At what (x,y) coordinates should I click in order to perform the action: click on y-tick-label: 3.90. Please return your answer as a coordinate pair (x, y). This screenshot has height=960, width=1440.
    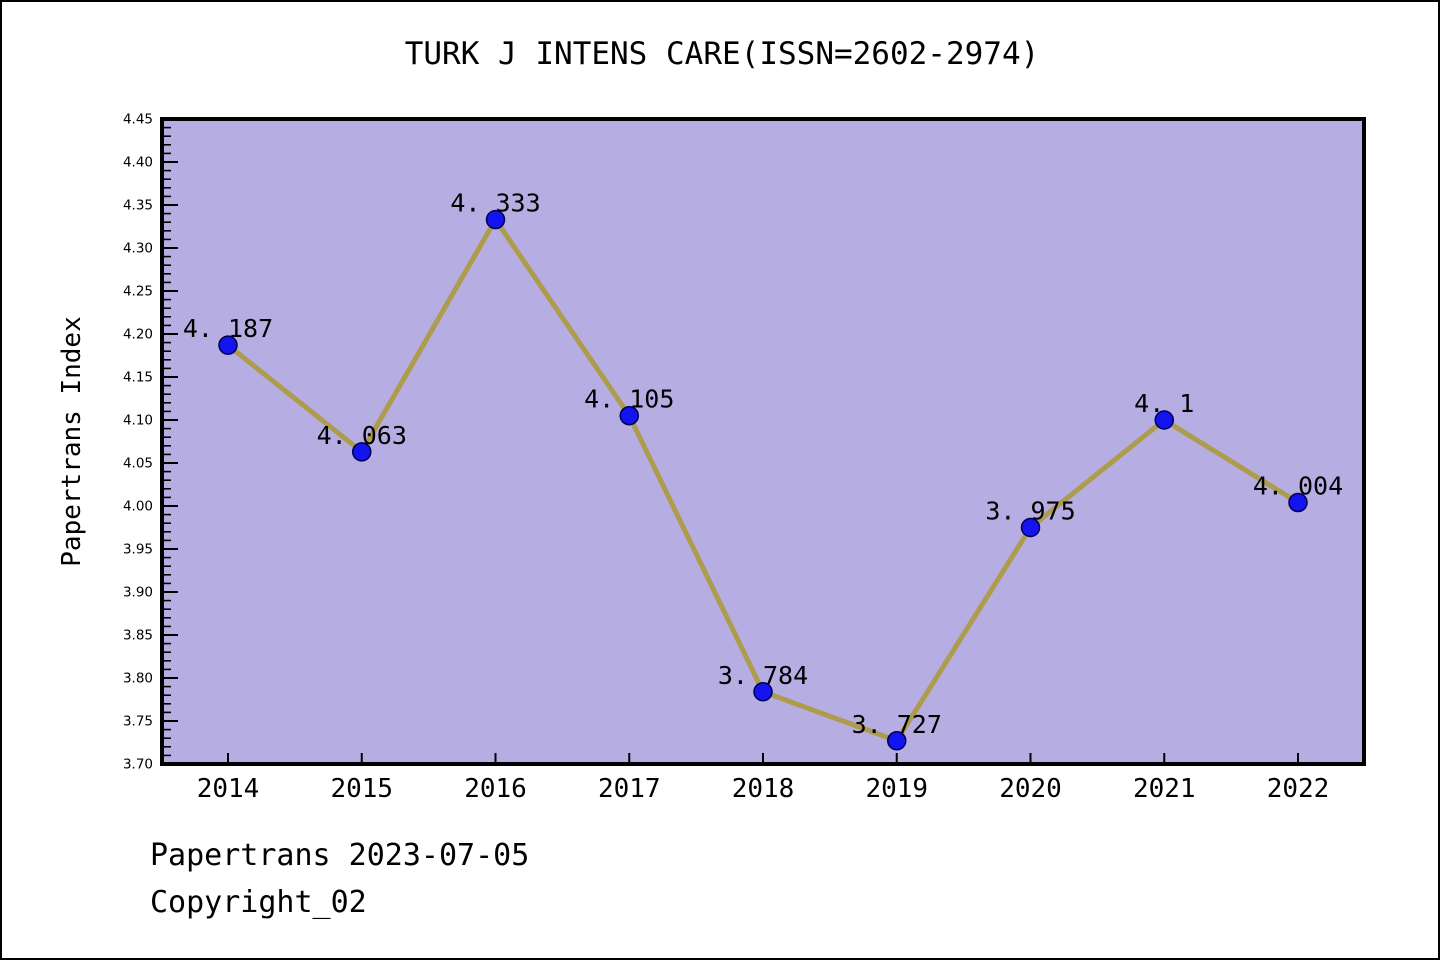
    Looking at the image, I should click on (138, 593).